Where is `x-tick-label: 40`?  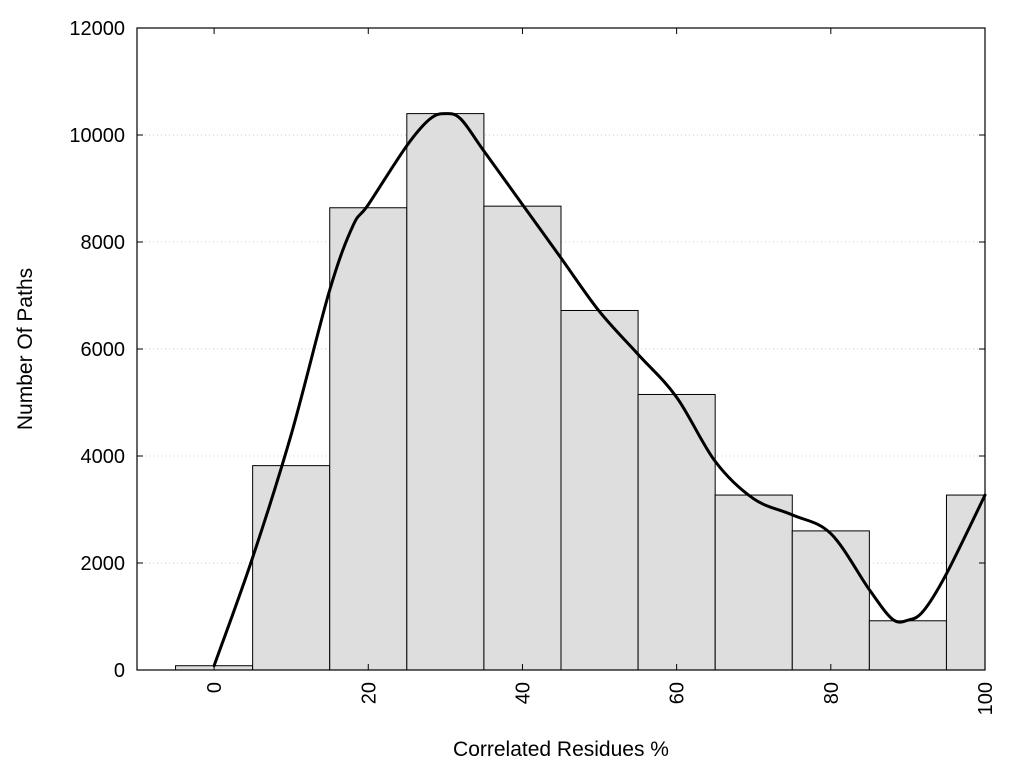 x-tick-label: 40 is located at coordinates (523, 693).